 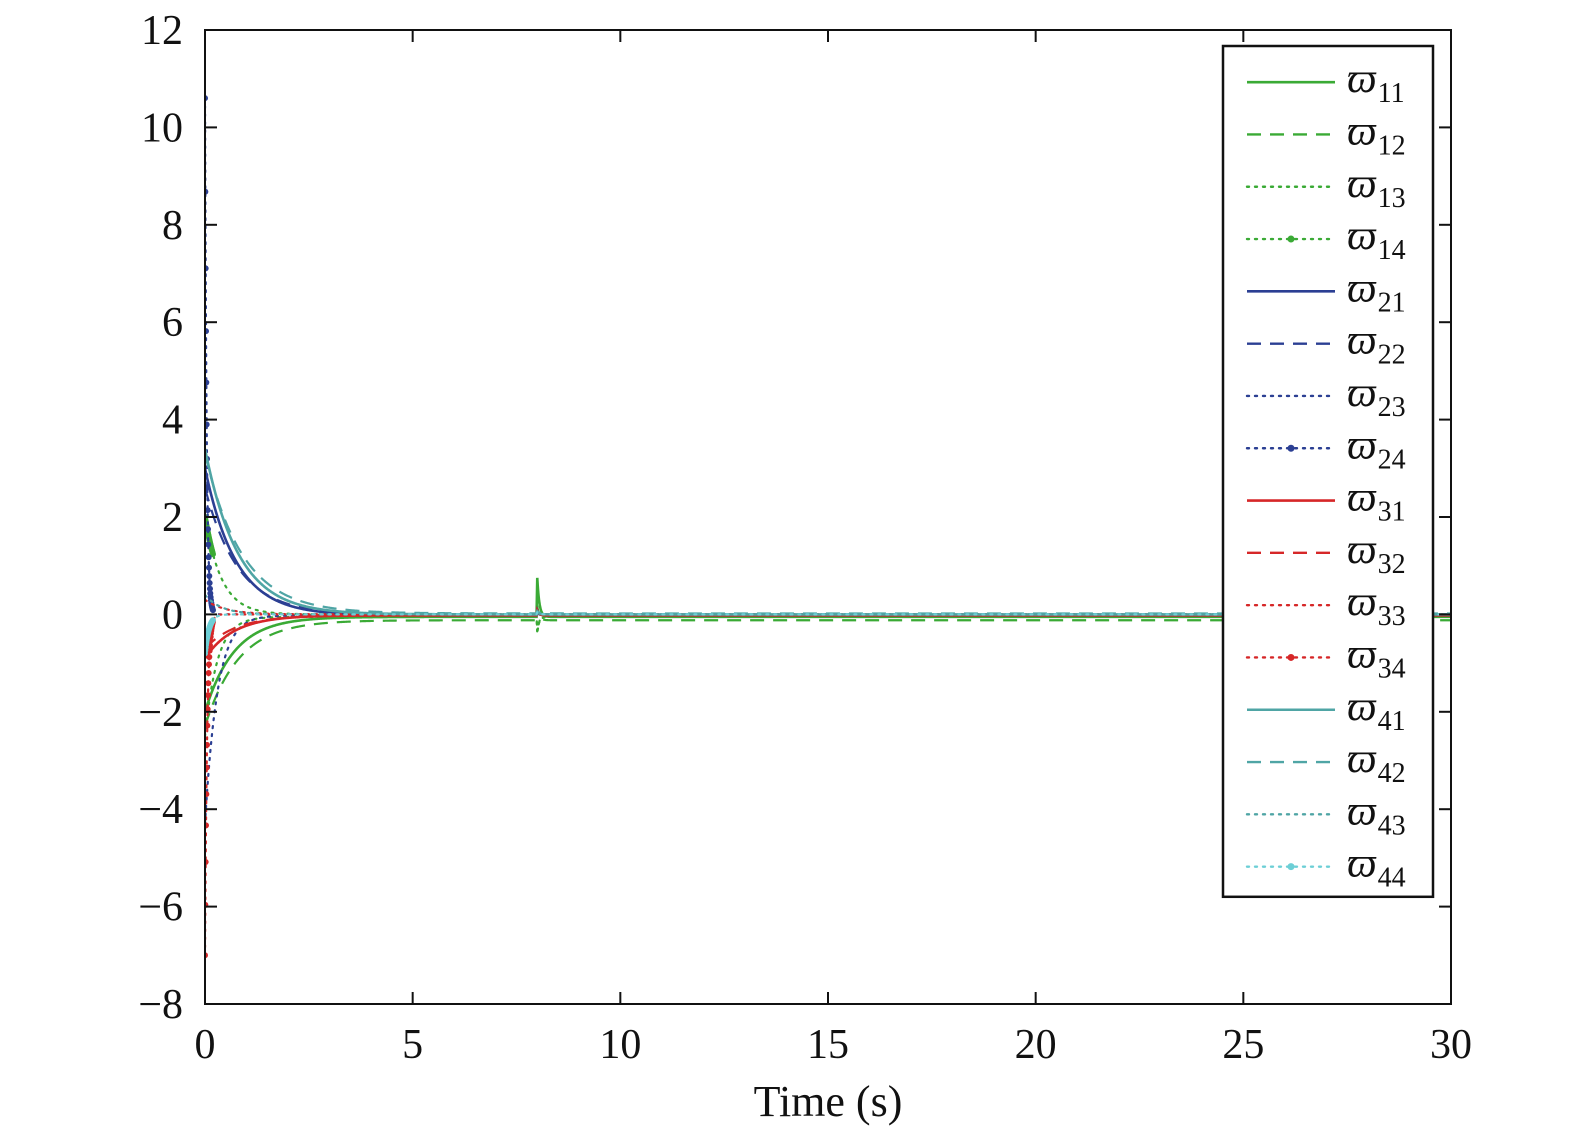 What do you see at coordinates (1391, 93) in the screenshot?
I see `legend-subscript: 11` at bounding box center [1391, 93].